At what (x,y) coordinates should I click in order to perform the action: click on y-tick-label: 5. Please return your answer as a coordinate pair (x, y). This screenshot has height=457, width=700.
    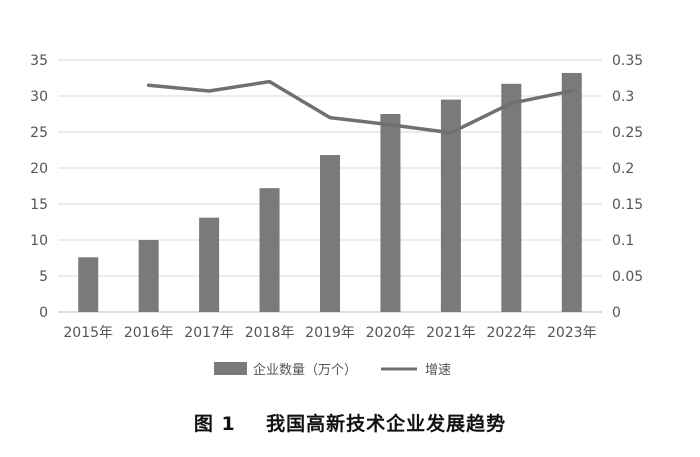
    Looking at the image, I should click on (43, 277).